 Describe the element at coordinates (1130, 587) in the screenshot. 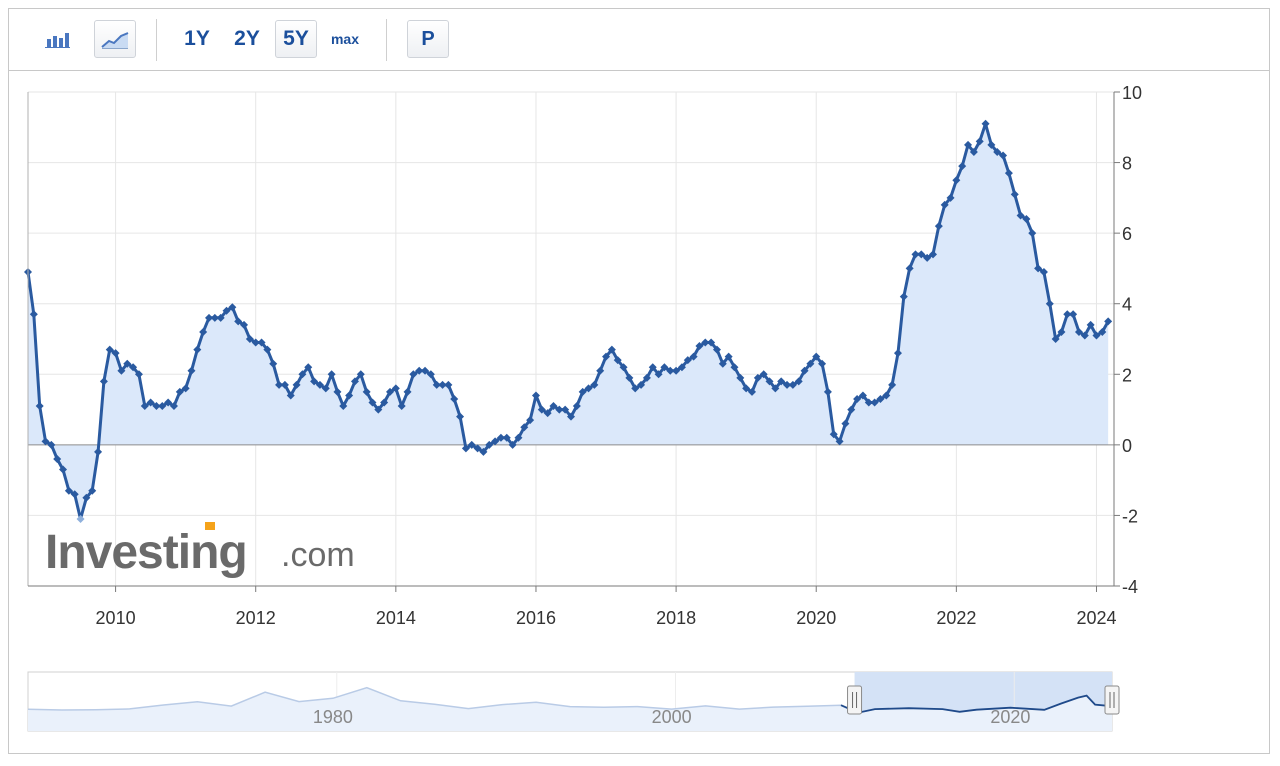

I see `y-tick-label: -4` at that location.